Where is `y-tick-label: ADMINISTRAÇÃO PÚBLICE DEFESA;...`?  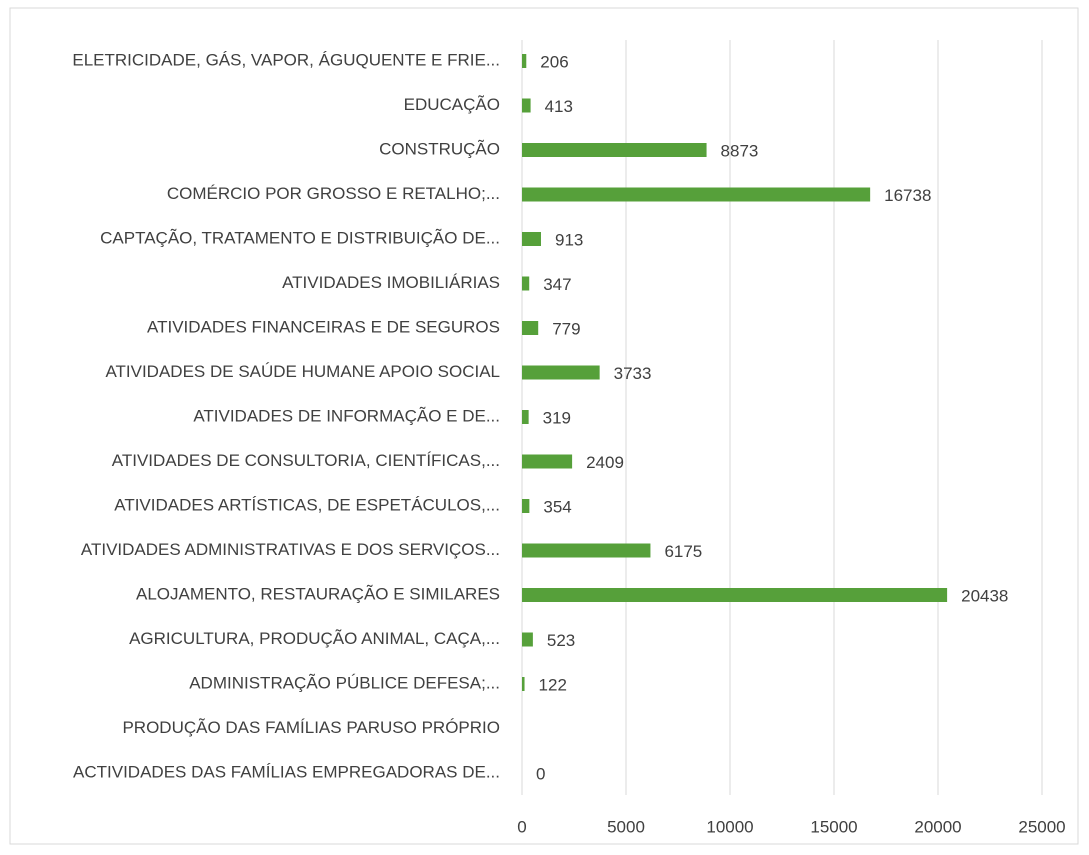 y-tick-label: ADMINISTRAÇÃO PÚBLICE DEFESA;... is located at coordinates (344, 682).